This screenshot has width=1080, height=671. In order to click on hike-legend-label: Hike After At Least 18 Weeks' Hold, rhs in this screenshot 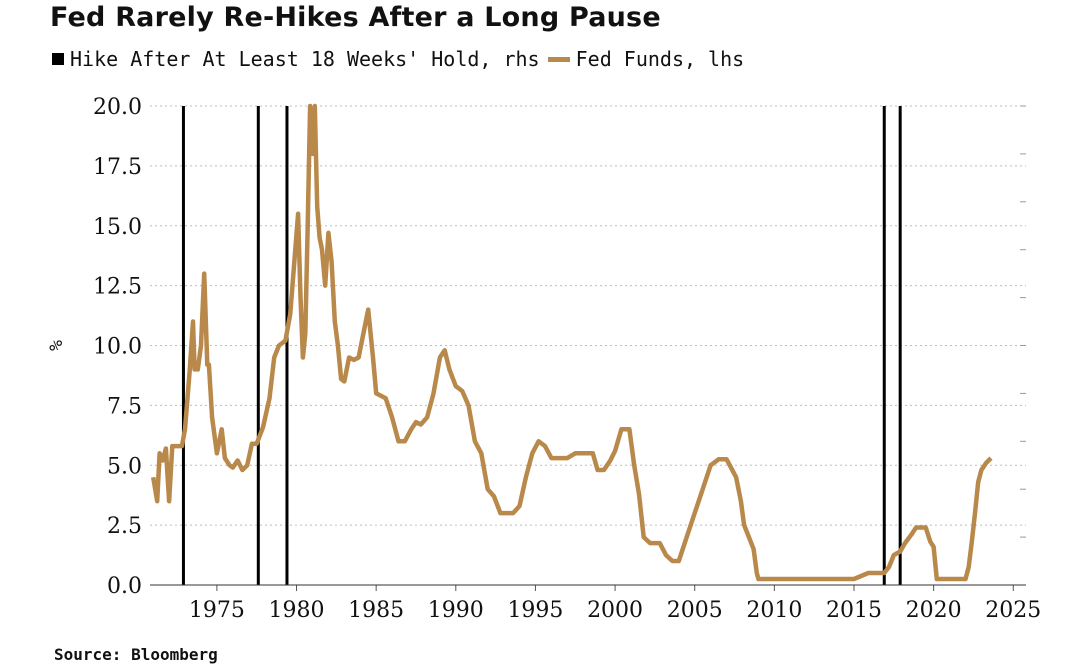, I will do `click(305, 59)`.